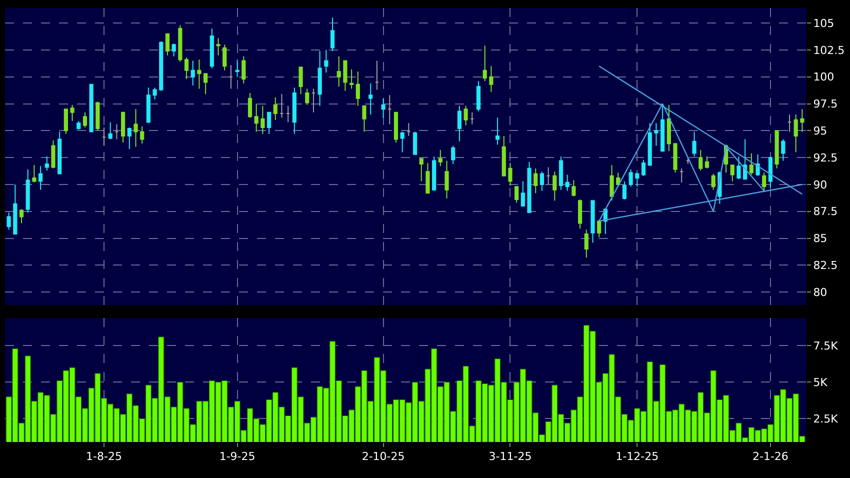 The width and height of the screenshot is (850, 478). Describe the element at coordinates (383, 457) in the screenshot. I see `x-tick-label: 2-10-25` at that location.